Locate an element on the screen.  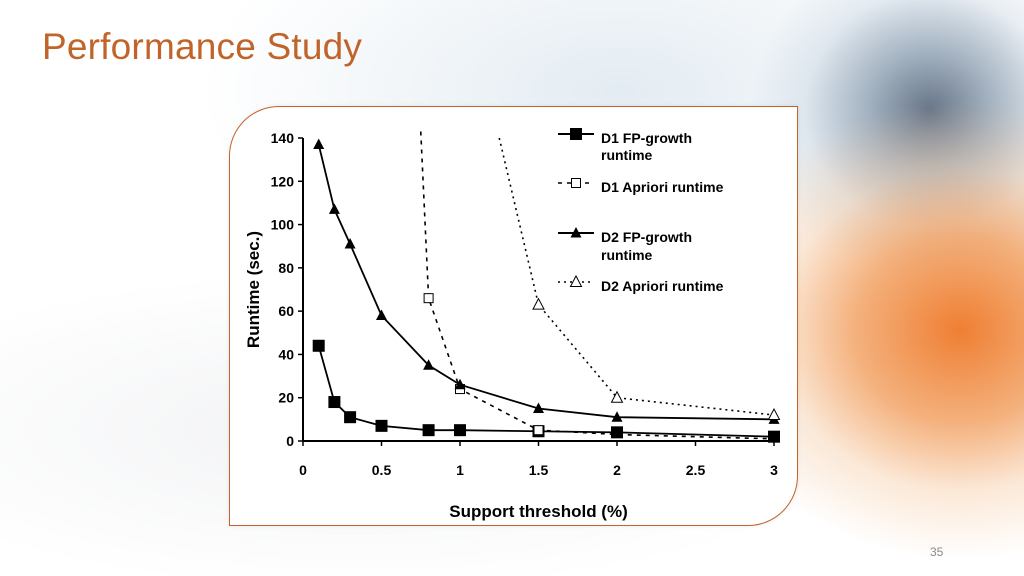
x-tick-label: 0 is located at coordinates (303, 470).